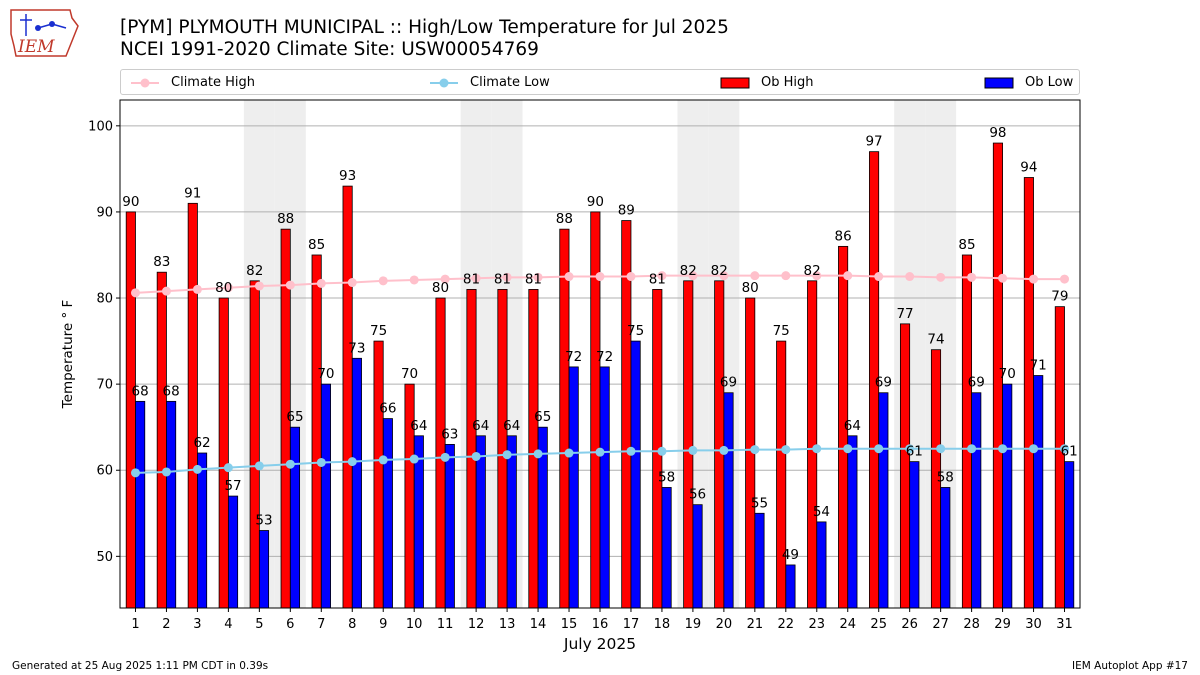 This screenshot has height=675, width=1200. Describe the element at coordinates (883, 383) in the screenshot. I see `ob-low-data-label: 69` at that location.